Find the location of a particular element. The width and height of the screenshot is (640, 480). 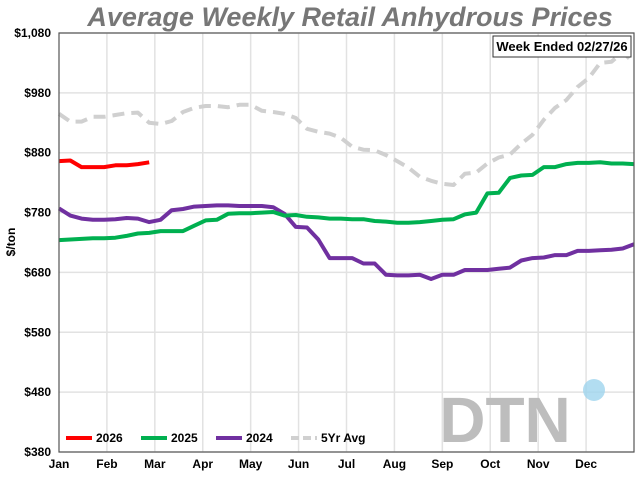

x-tick-label: Feb is located at coordinates (106, 464).